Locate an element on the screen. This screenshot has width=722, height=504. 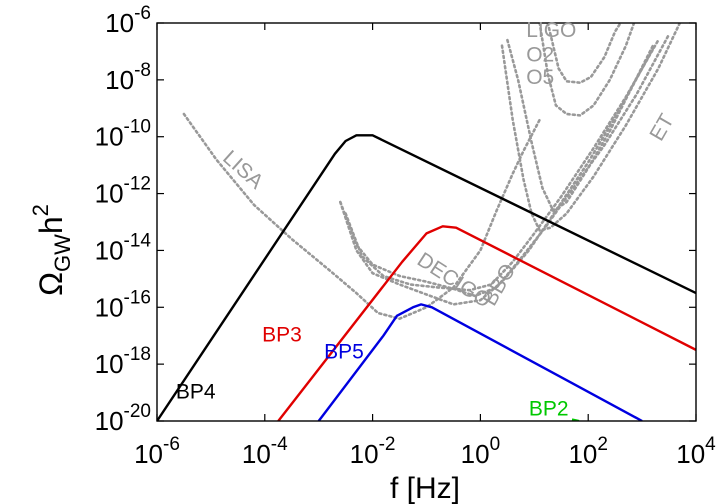
y-tick-label: 10⁻¹⁶ is located at coordinates (123, 304).